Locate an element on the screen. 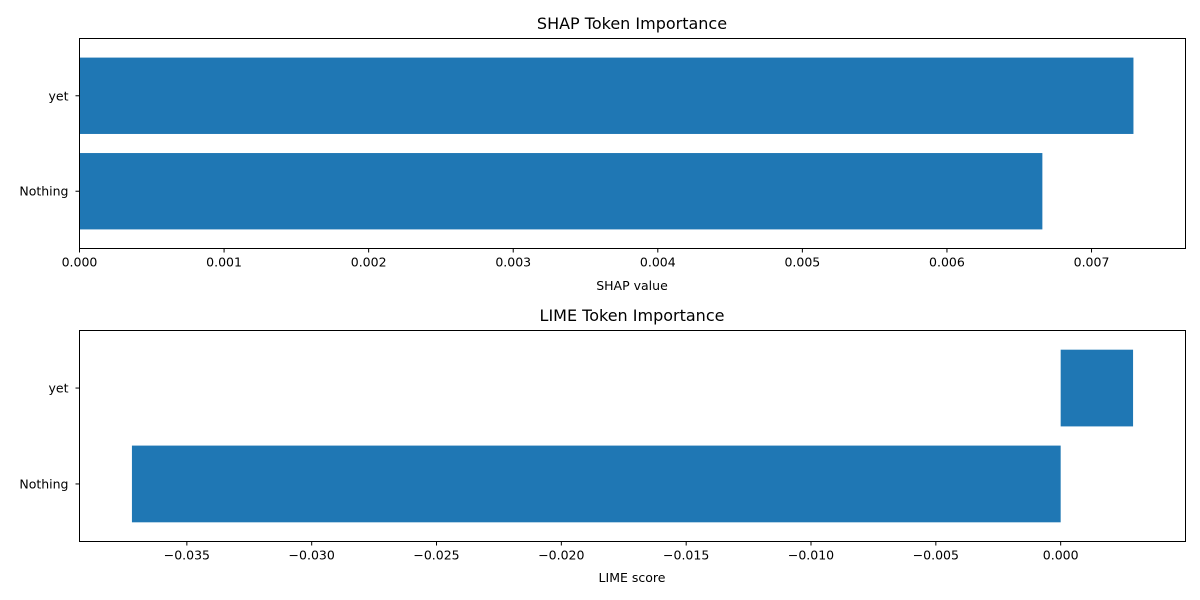 The image size is (1200, 600). shap-y-ticks: yet Nothing is located at coordinates (49, 143).